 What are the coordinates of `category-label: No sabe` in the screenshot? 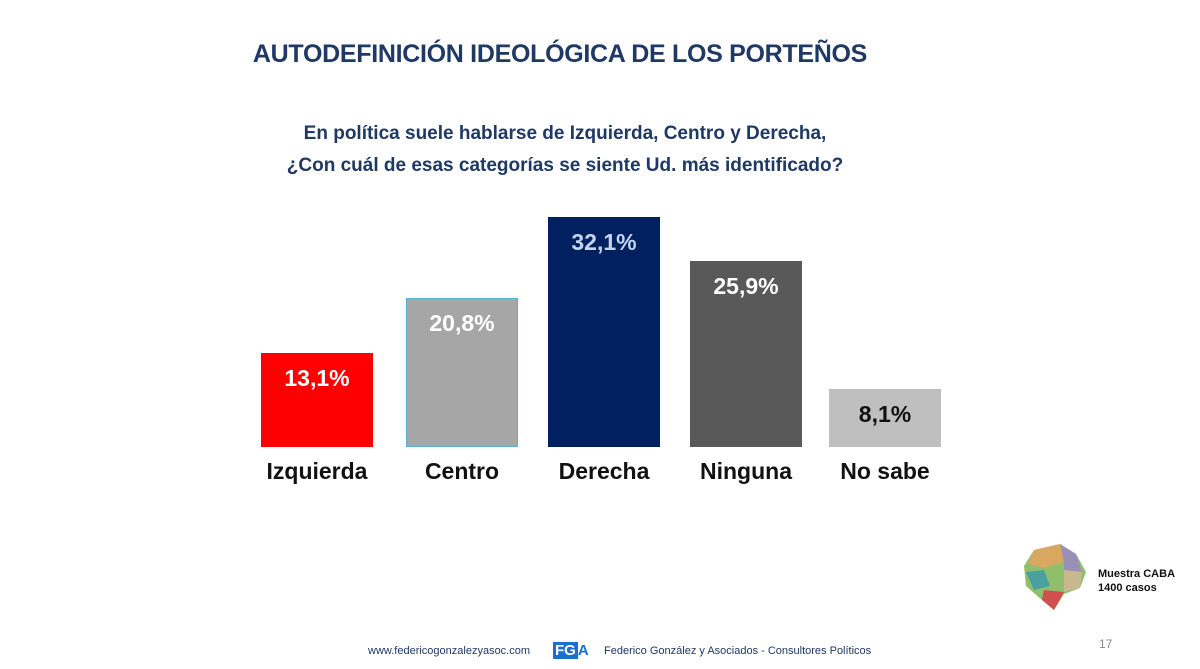 It's located at (885, 471).